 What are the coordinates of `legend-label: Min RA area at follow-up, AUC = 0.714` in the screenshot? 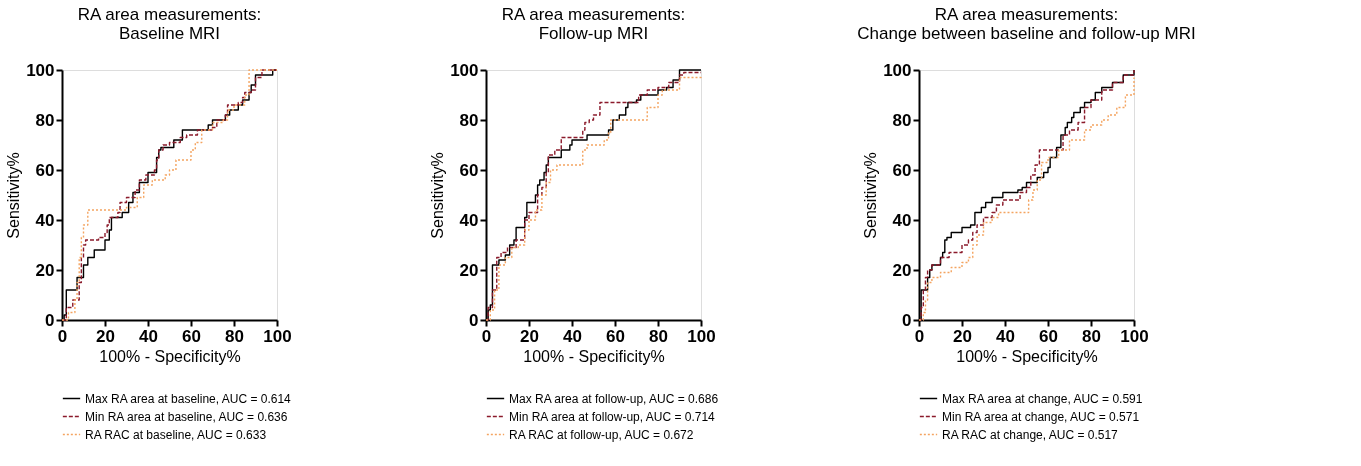 It's located at (612, 416).